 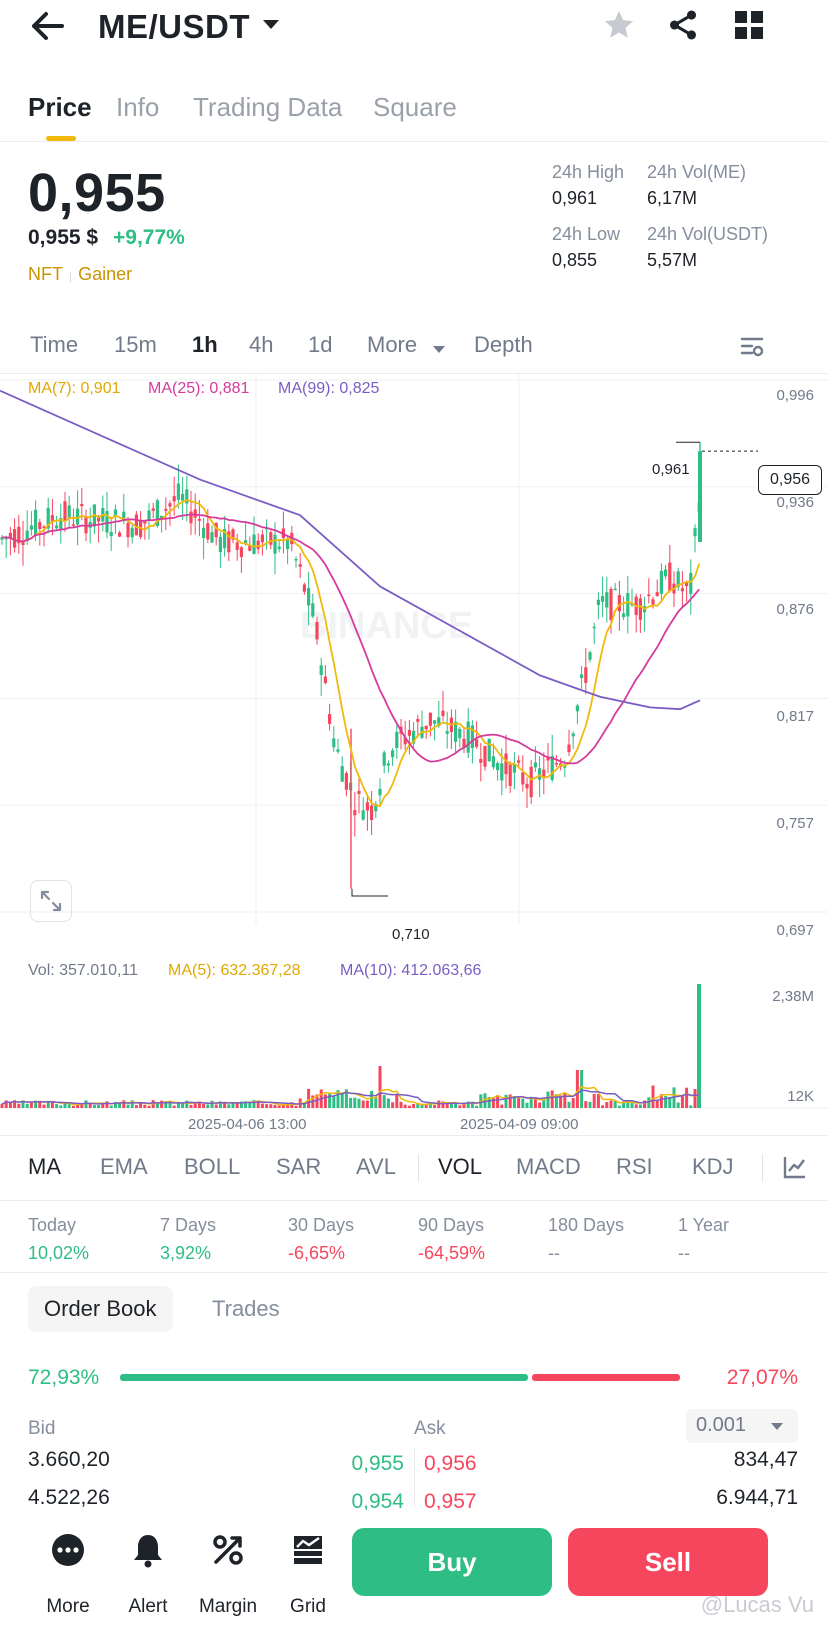 What do you see at coordinates (548, 1166) in the screenshot?
I see `indicator-macd: MACD` at bounding box center [548, 1166].